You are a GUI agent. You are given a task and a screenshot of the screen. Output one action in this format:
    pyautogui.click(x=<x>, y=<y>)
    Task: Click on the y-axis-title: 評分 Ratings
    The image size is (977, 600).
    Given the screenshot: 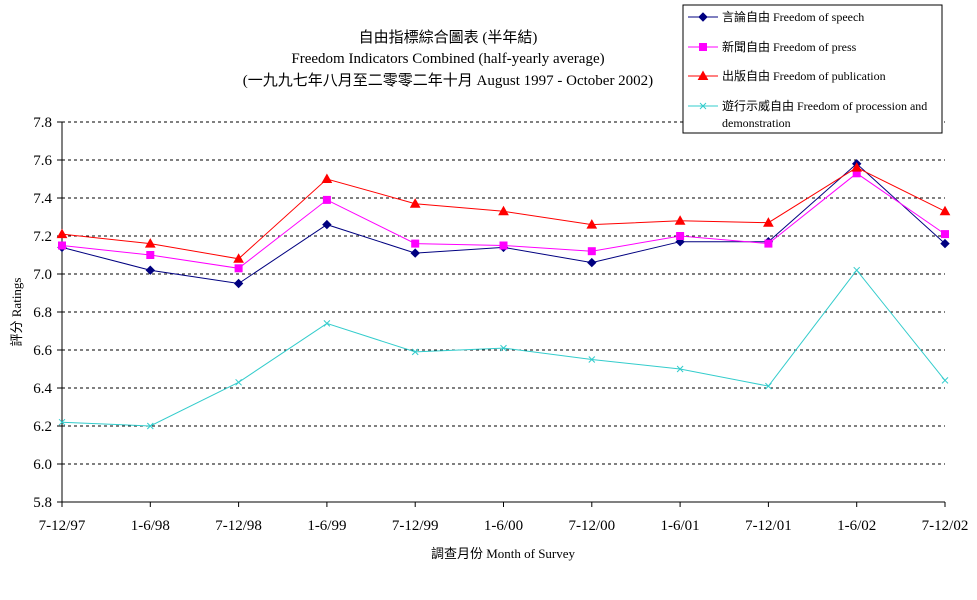 What is the action you would take?
    pyautogui.click(x=16, y=312)
    